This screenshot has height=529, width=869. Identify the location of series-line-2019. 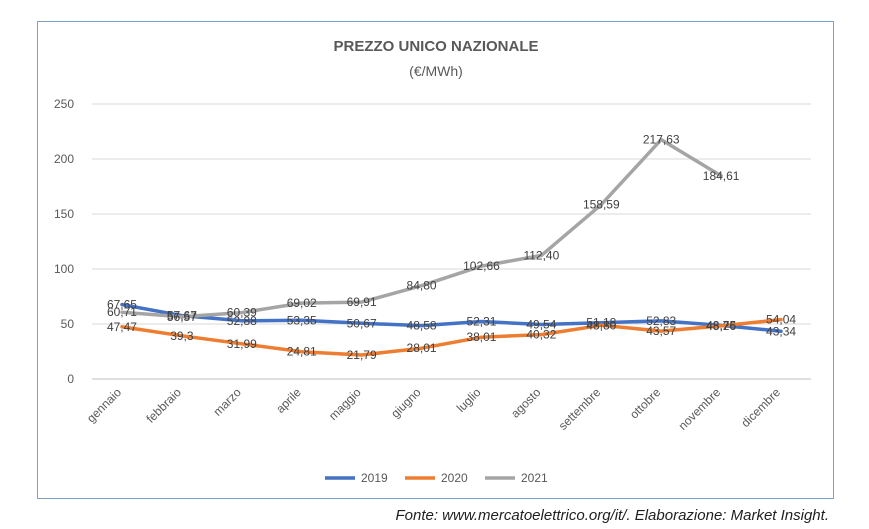
(451, 318).